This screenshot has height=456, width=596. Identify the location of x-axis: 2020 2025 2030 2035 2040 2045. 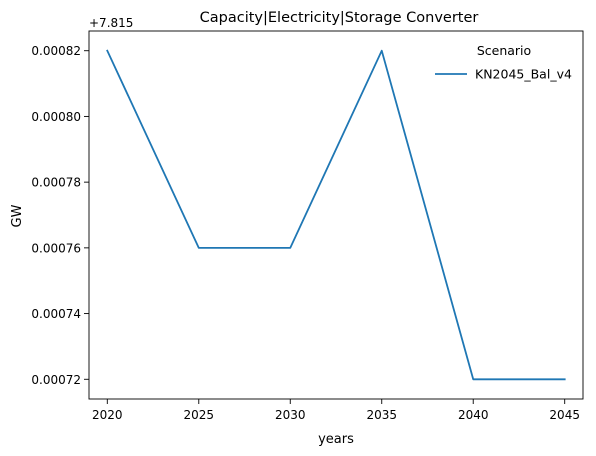
(336, 410).